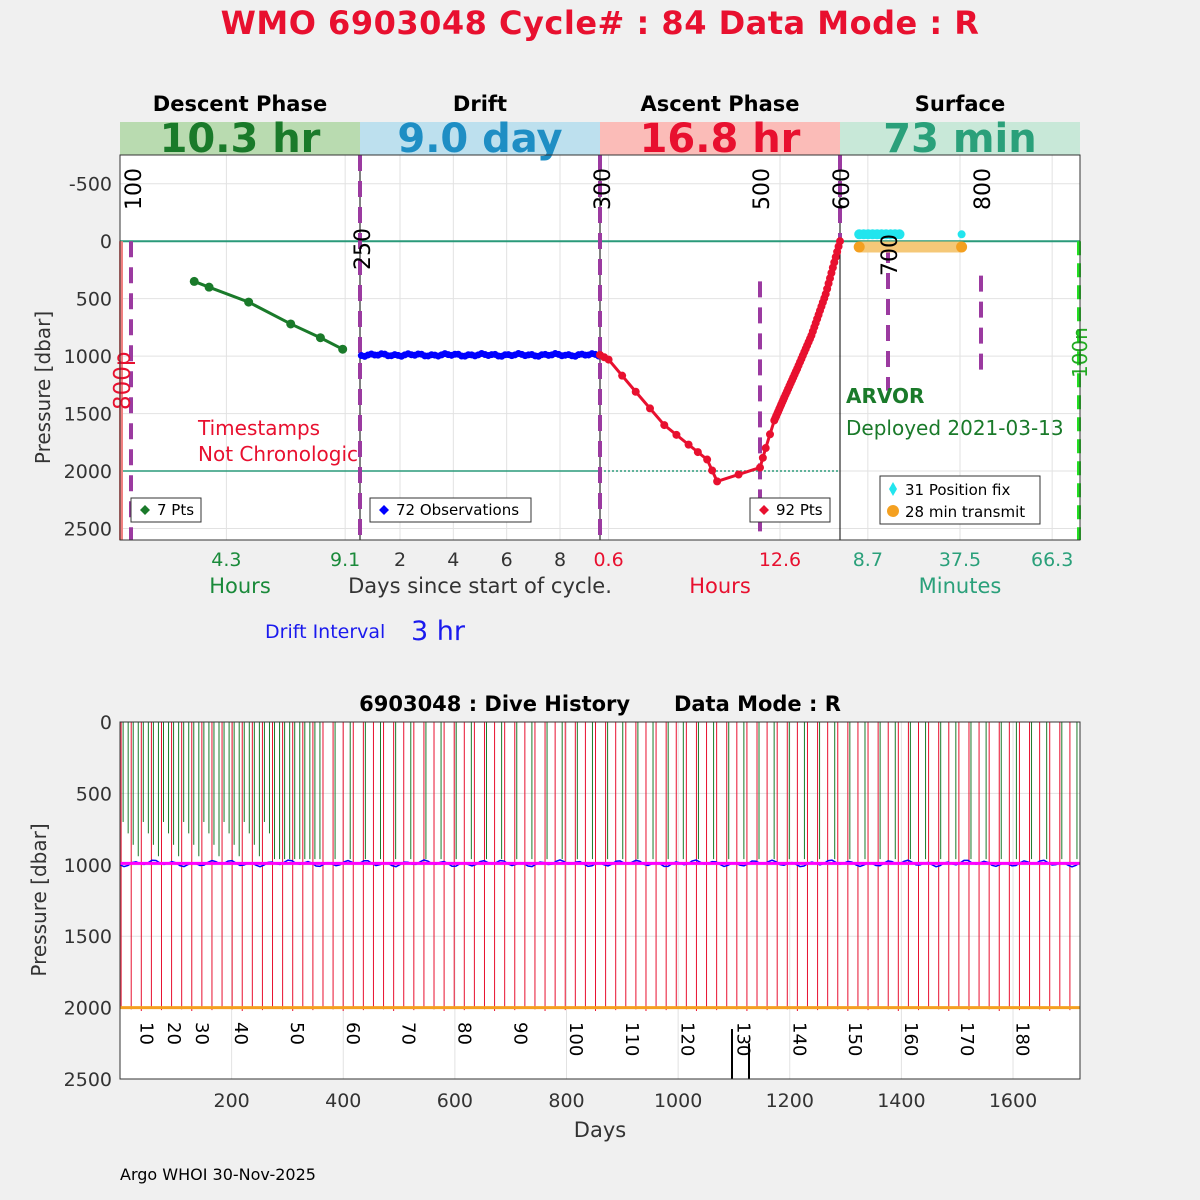 The image size is (1200, 1200). I want to click on x-tick-label: 12.6, so click(780, 560).